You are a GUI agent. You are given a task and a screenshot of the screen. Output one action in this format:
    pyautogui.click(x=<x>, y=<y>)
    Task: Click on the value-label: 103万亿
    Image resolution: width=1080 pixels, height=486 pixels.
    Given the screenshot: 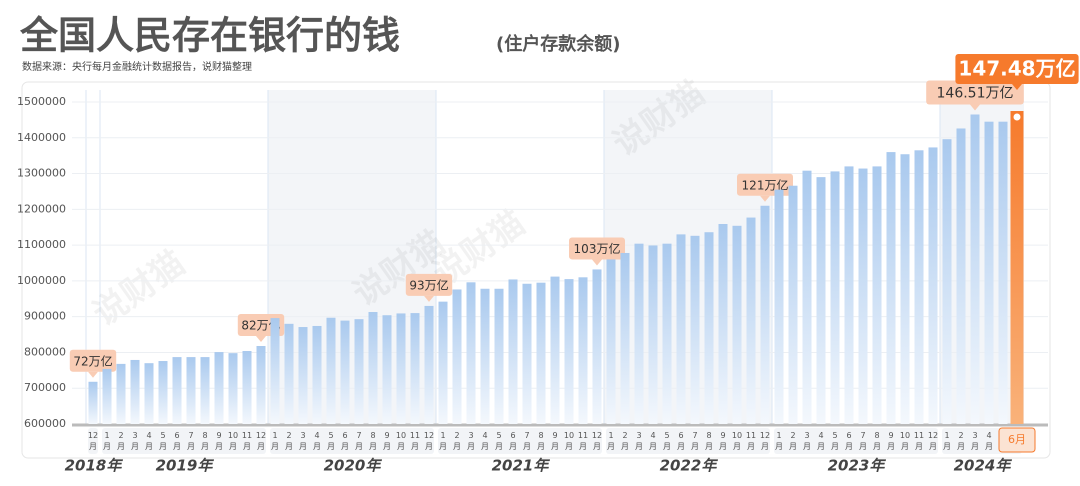 What is the action you would take?
    pyautogui.click(x=597, y=248)
    